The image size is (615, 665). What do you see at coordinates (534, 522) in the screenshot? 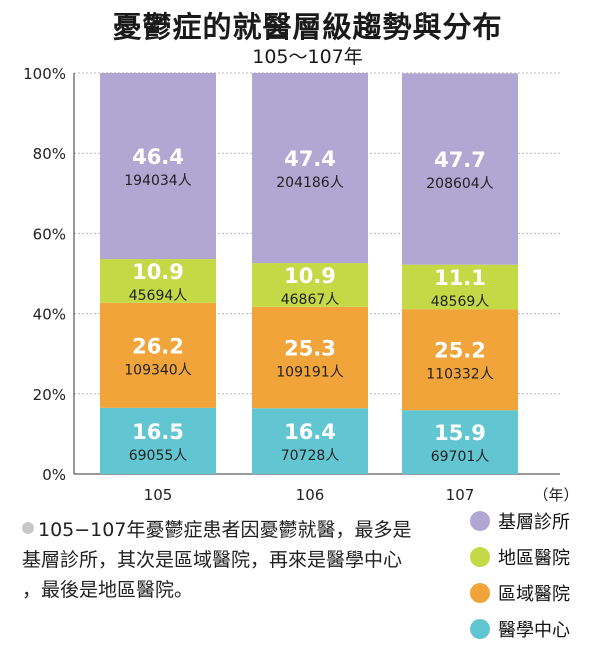
I see `legend-label: 基層診所` at bounding box center [534, 522].